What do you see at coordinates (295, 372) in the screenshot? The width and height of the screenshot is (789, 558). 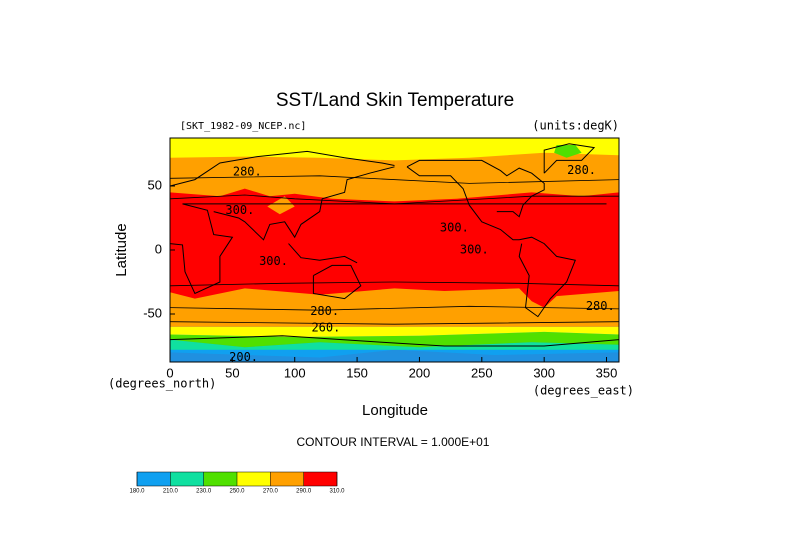 I see `x-tick-label: 100` at bounding box center [295, 372].